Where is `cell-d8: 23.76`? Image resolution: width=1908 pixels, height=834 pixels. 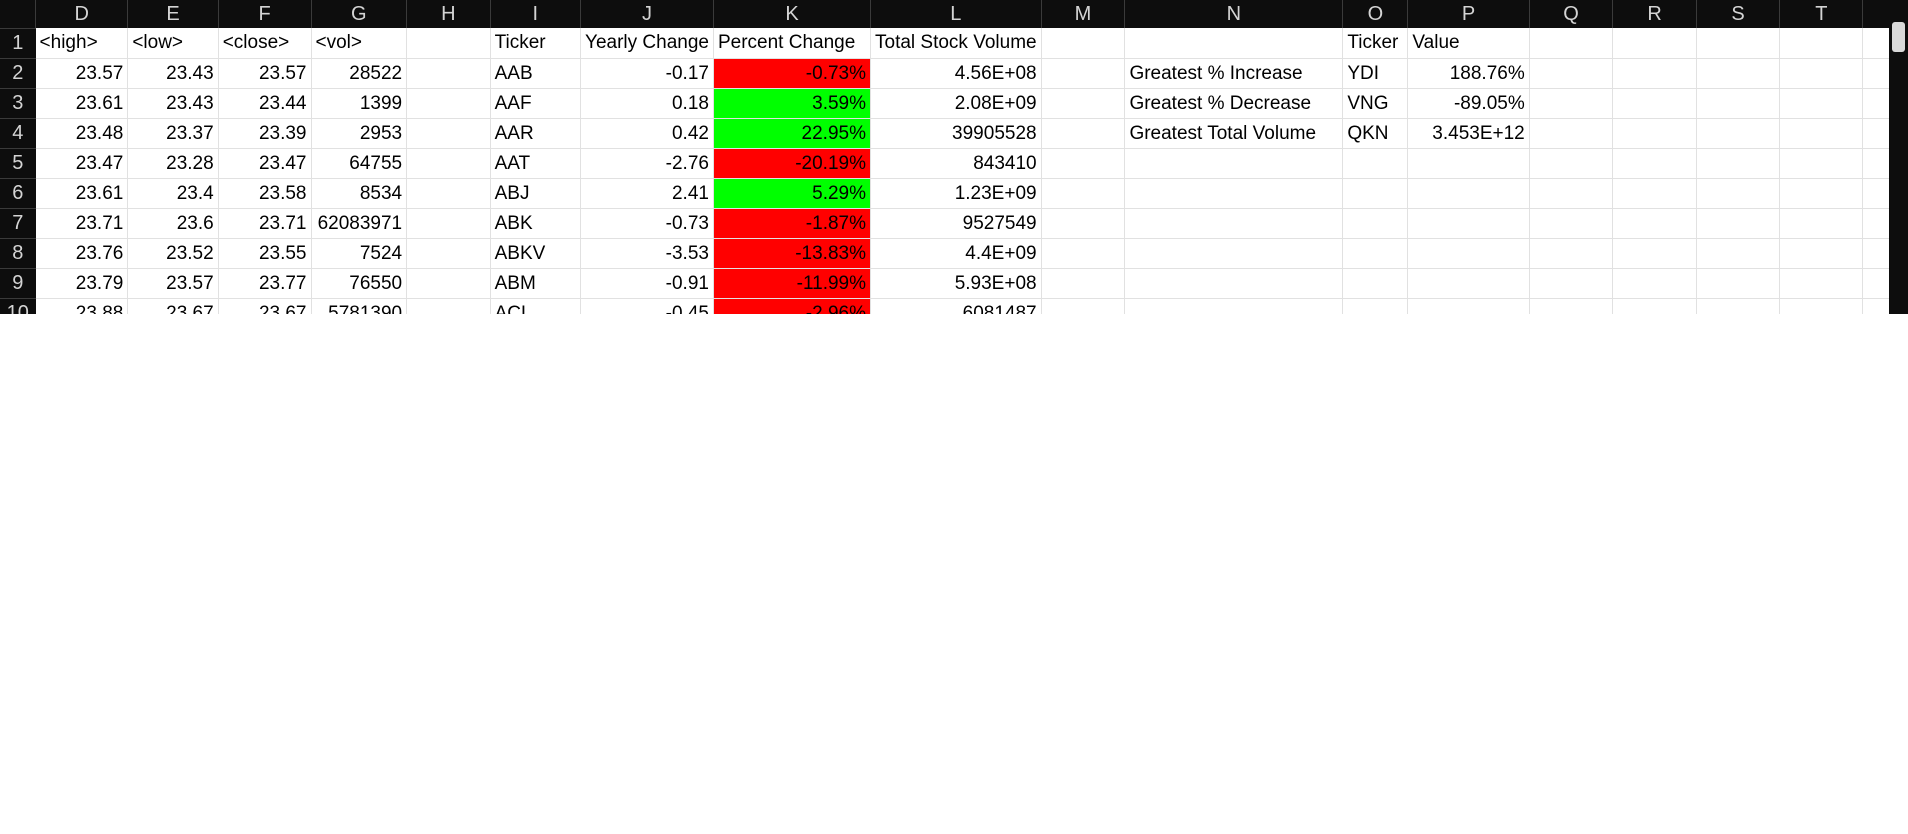
cell-d8: 23.76 is located at coordinates (82, 253).